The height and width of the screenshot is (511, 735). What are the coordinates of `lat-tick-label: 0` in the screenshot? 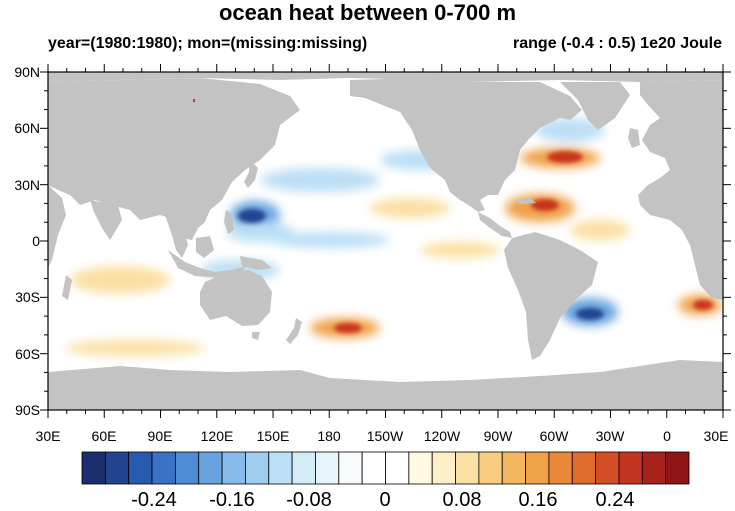 It's located at (36, 241).